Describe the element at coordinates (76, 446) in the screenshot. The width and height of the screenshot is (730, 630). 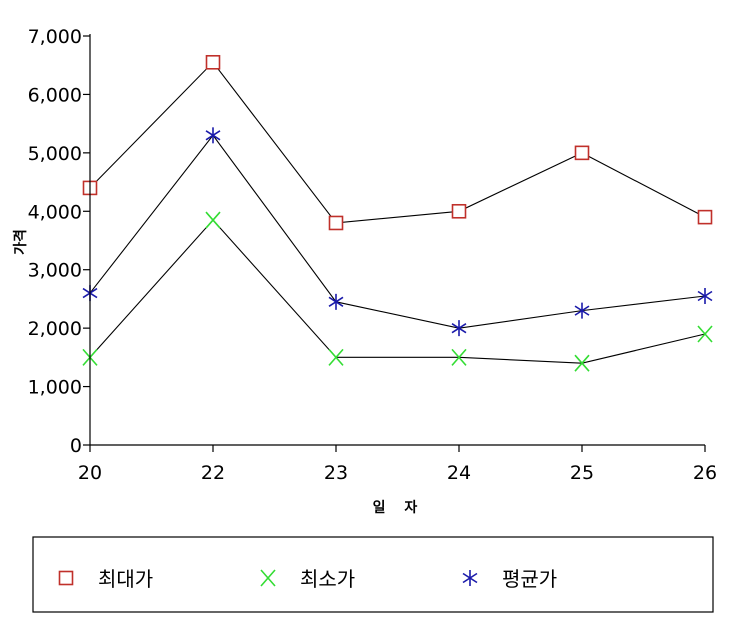
I see `y-tick-label: 0` at that location.